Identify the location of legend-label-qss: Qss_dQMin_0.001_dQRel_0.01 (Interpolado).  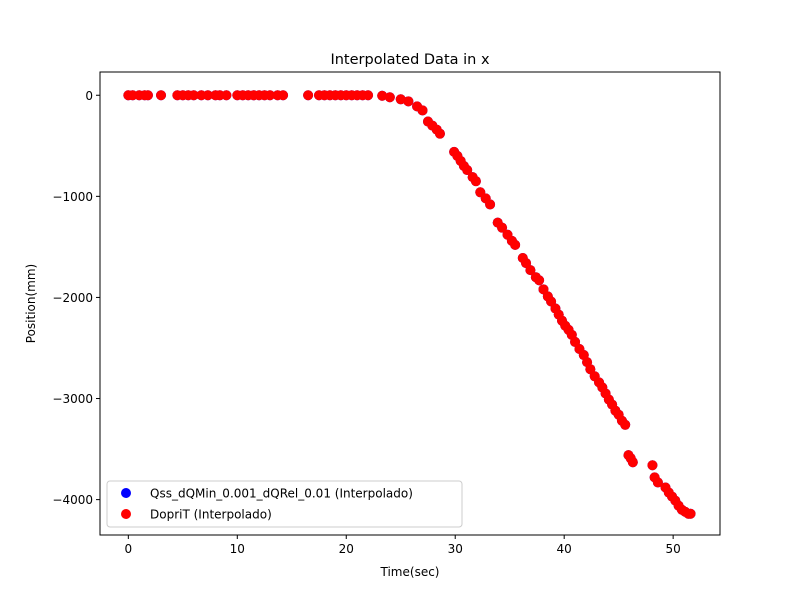
(281, 494).